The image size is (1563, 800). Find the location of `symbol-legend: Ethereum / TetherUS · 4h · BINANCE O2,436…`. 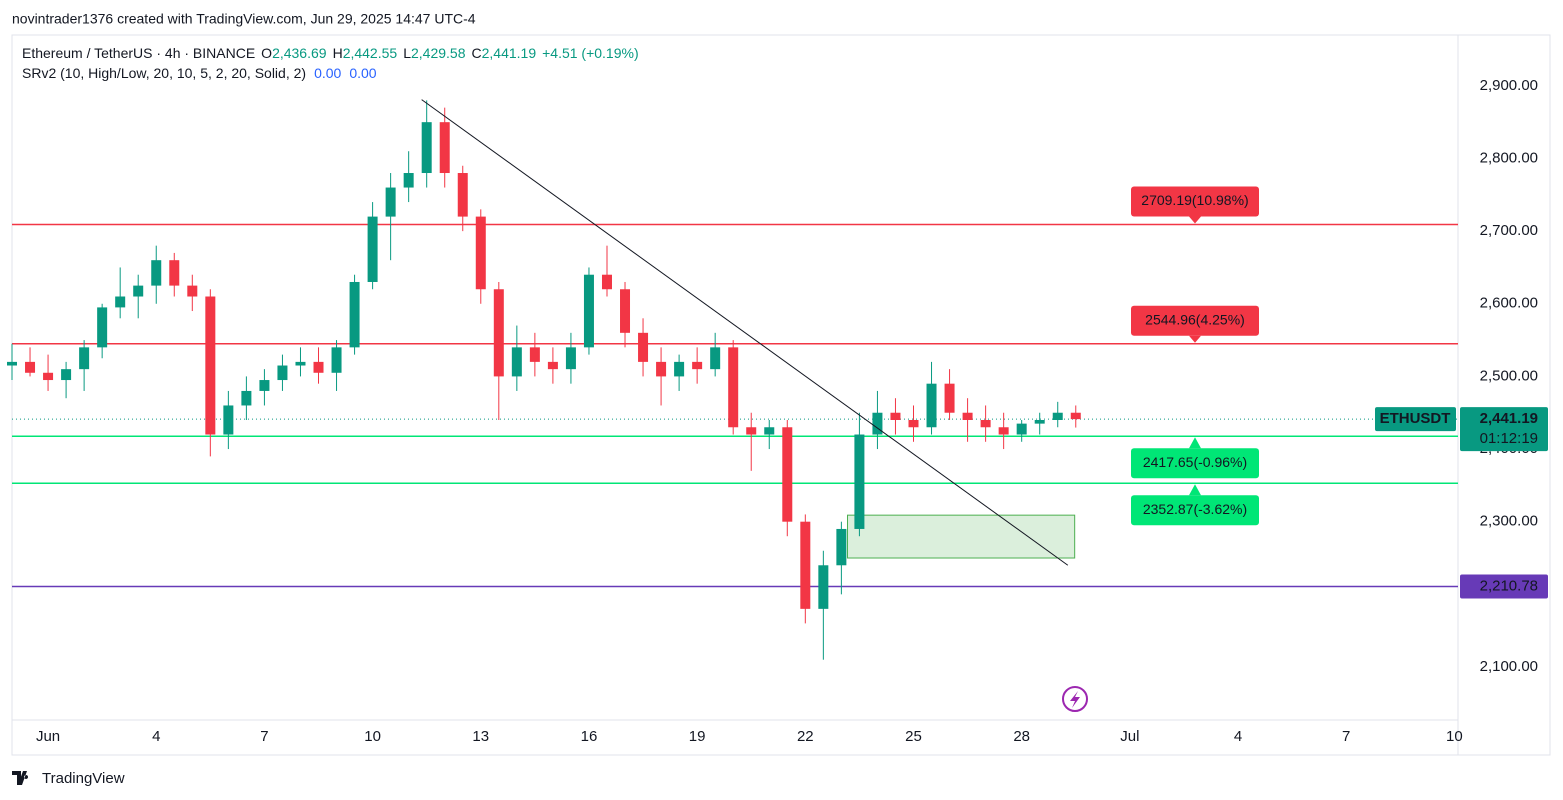

symbol-legend: Ethereum / TetherUS · 4h · BINANCE O2,436… is located at coordinates (330, 53).